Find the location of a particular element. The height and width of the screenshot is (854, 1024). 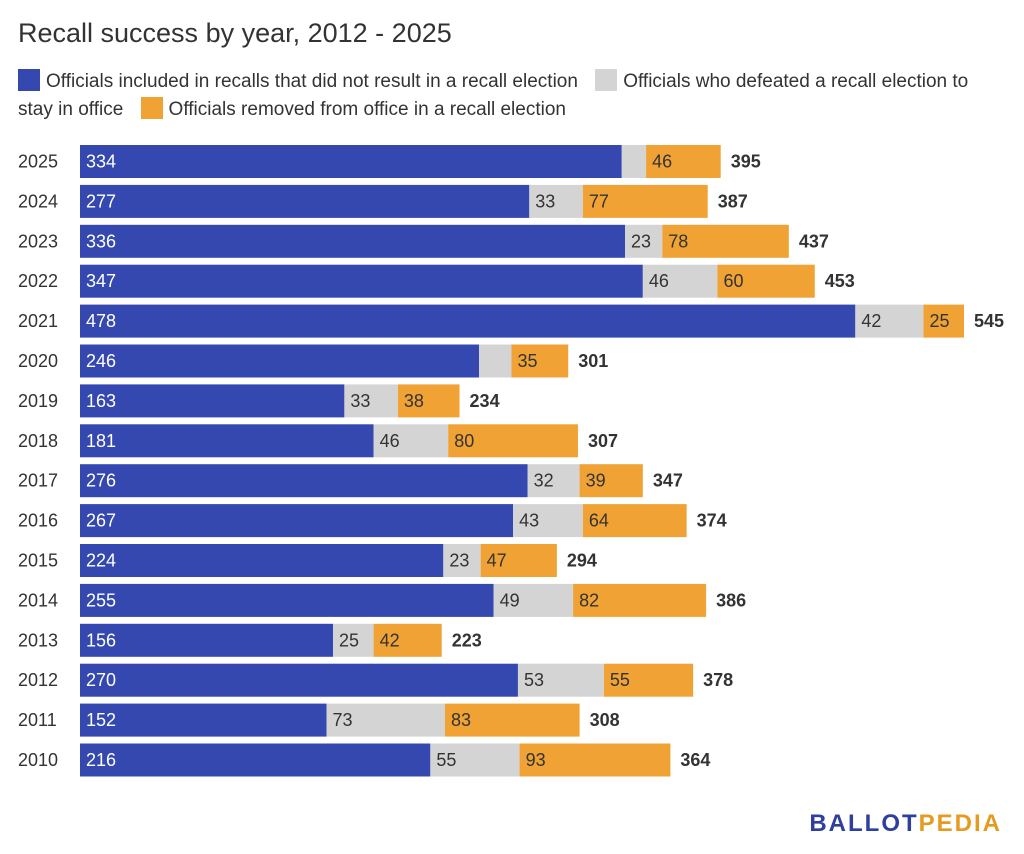

year-label: 2014 is located at coordinates (38, 600).